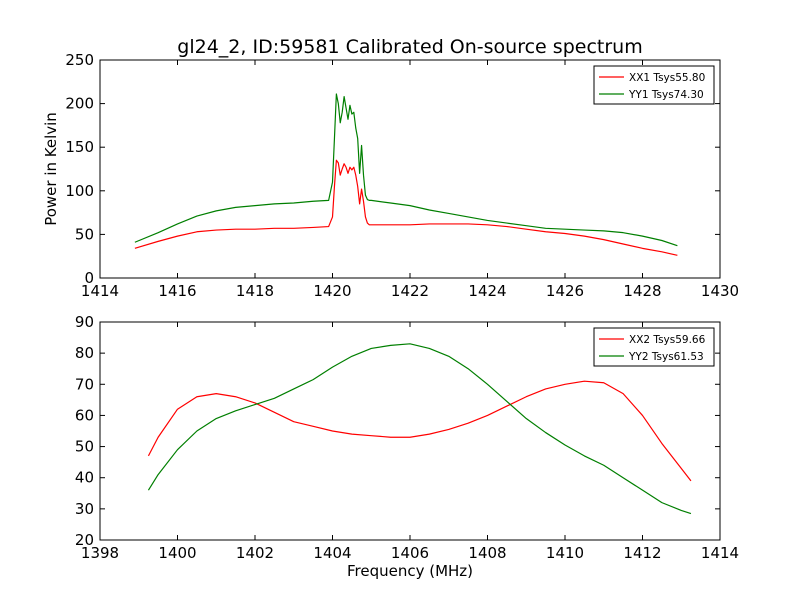 This screenshot has width=800, height=600. I want to click on legend-label: XX1 Tsys55.80, so click(667, 78).